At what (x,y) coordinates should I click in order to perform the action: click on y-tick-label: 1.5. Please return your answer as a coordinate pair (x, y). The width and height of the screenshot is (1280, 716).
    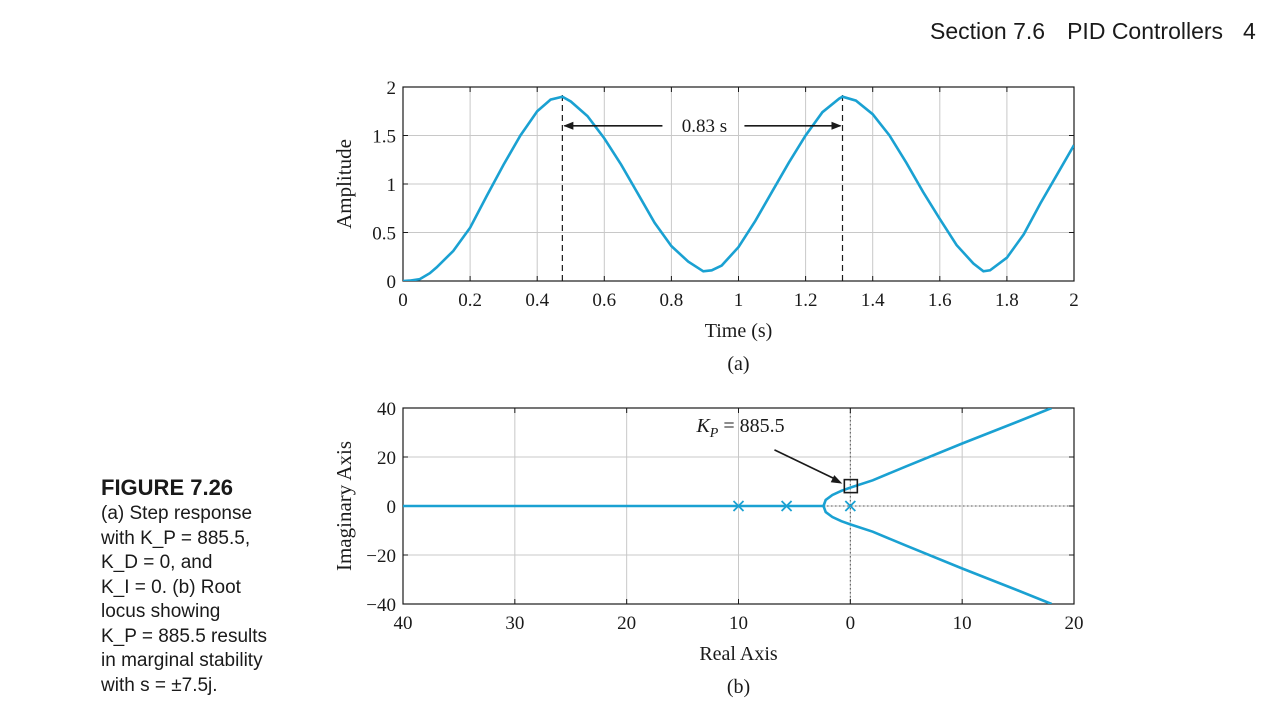
    Looking at the image, I should click on (384, 137).